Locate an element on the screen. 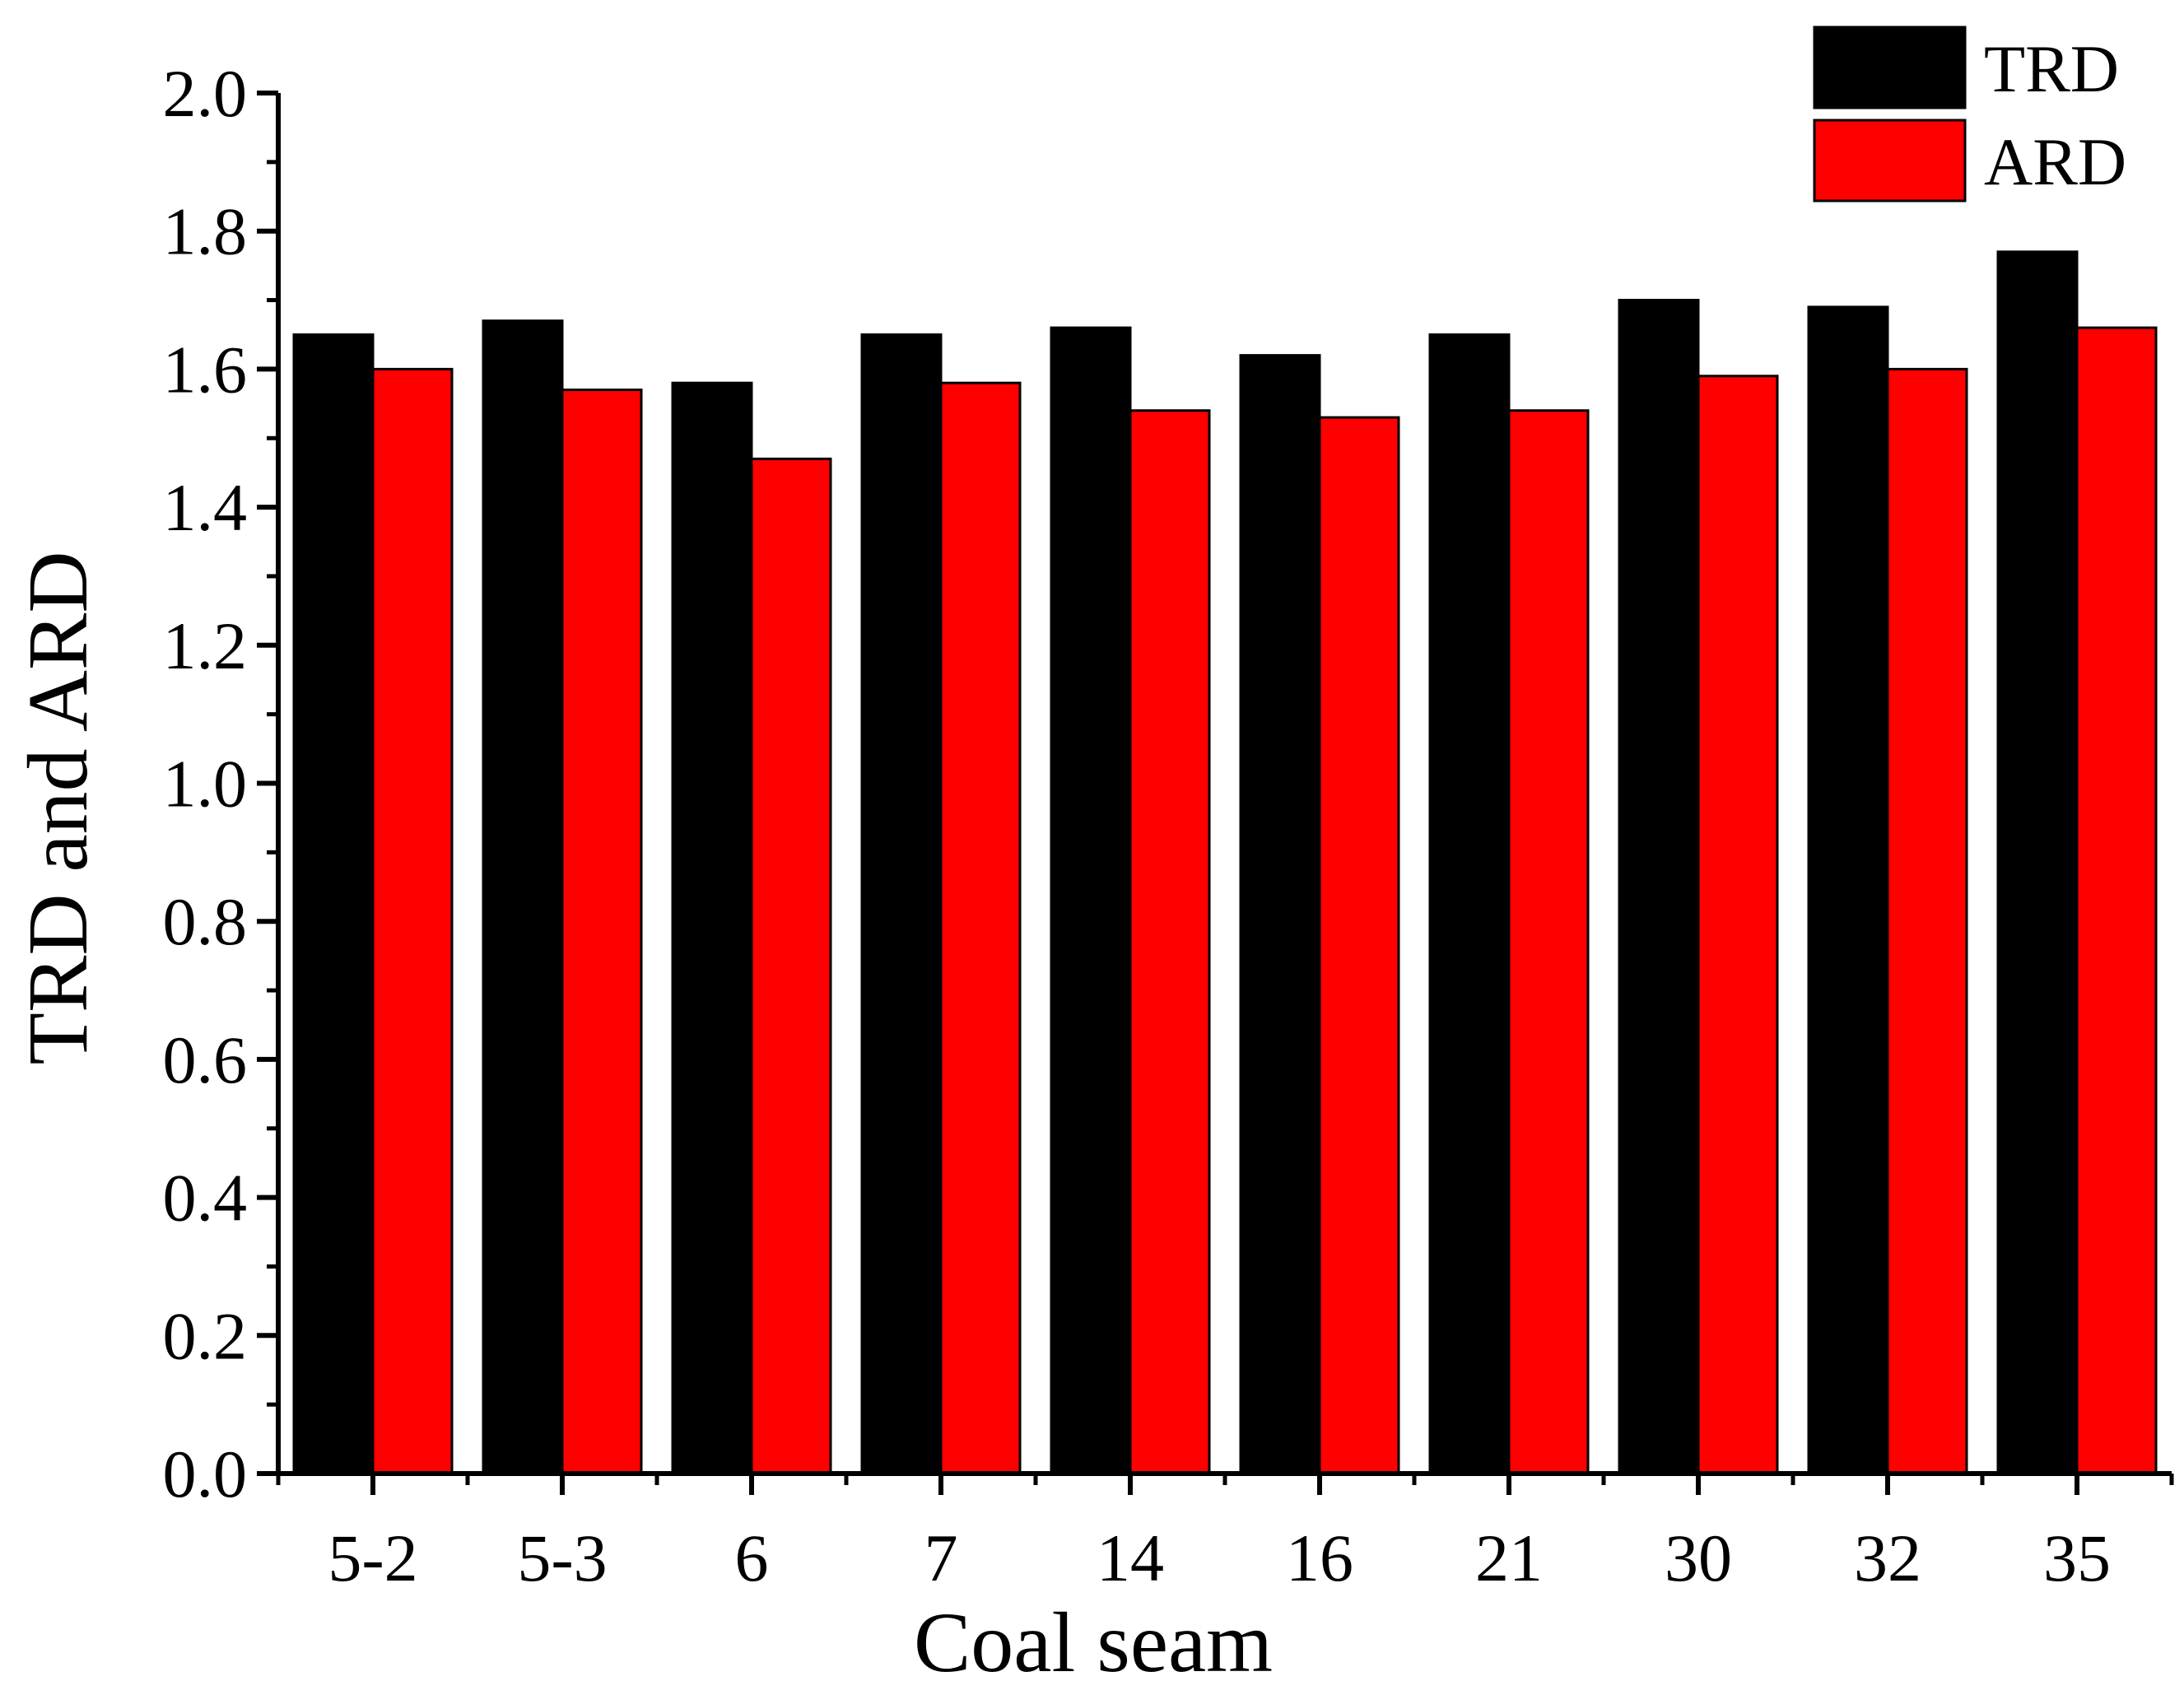 The image size is (2184, 1695). y-tick-label: 2.0 is located at coordinates (205, 93).